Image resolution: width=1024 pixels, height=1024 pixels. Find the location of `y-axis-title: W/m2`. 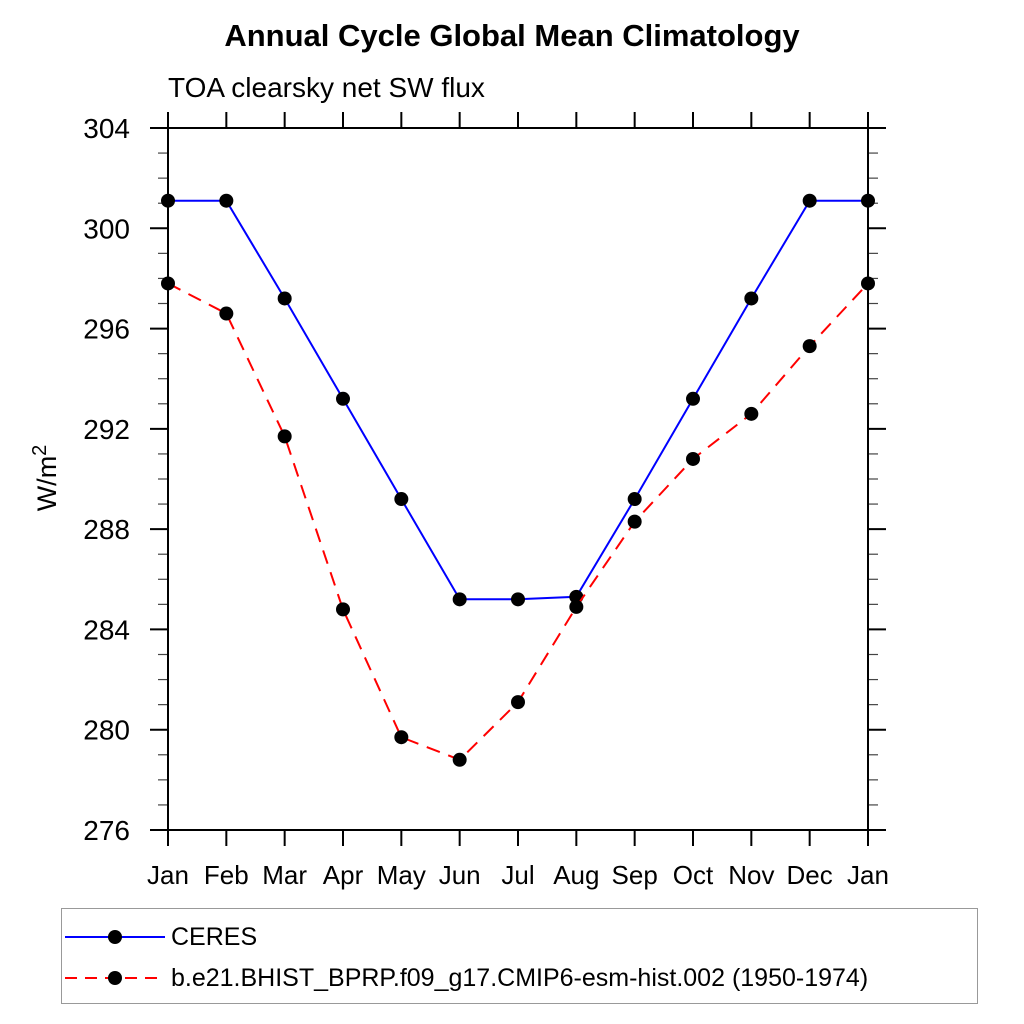

y-axis-title: W/m2 is located at coordinates (45, 478).